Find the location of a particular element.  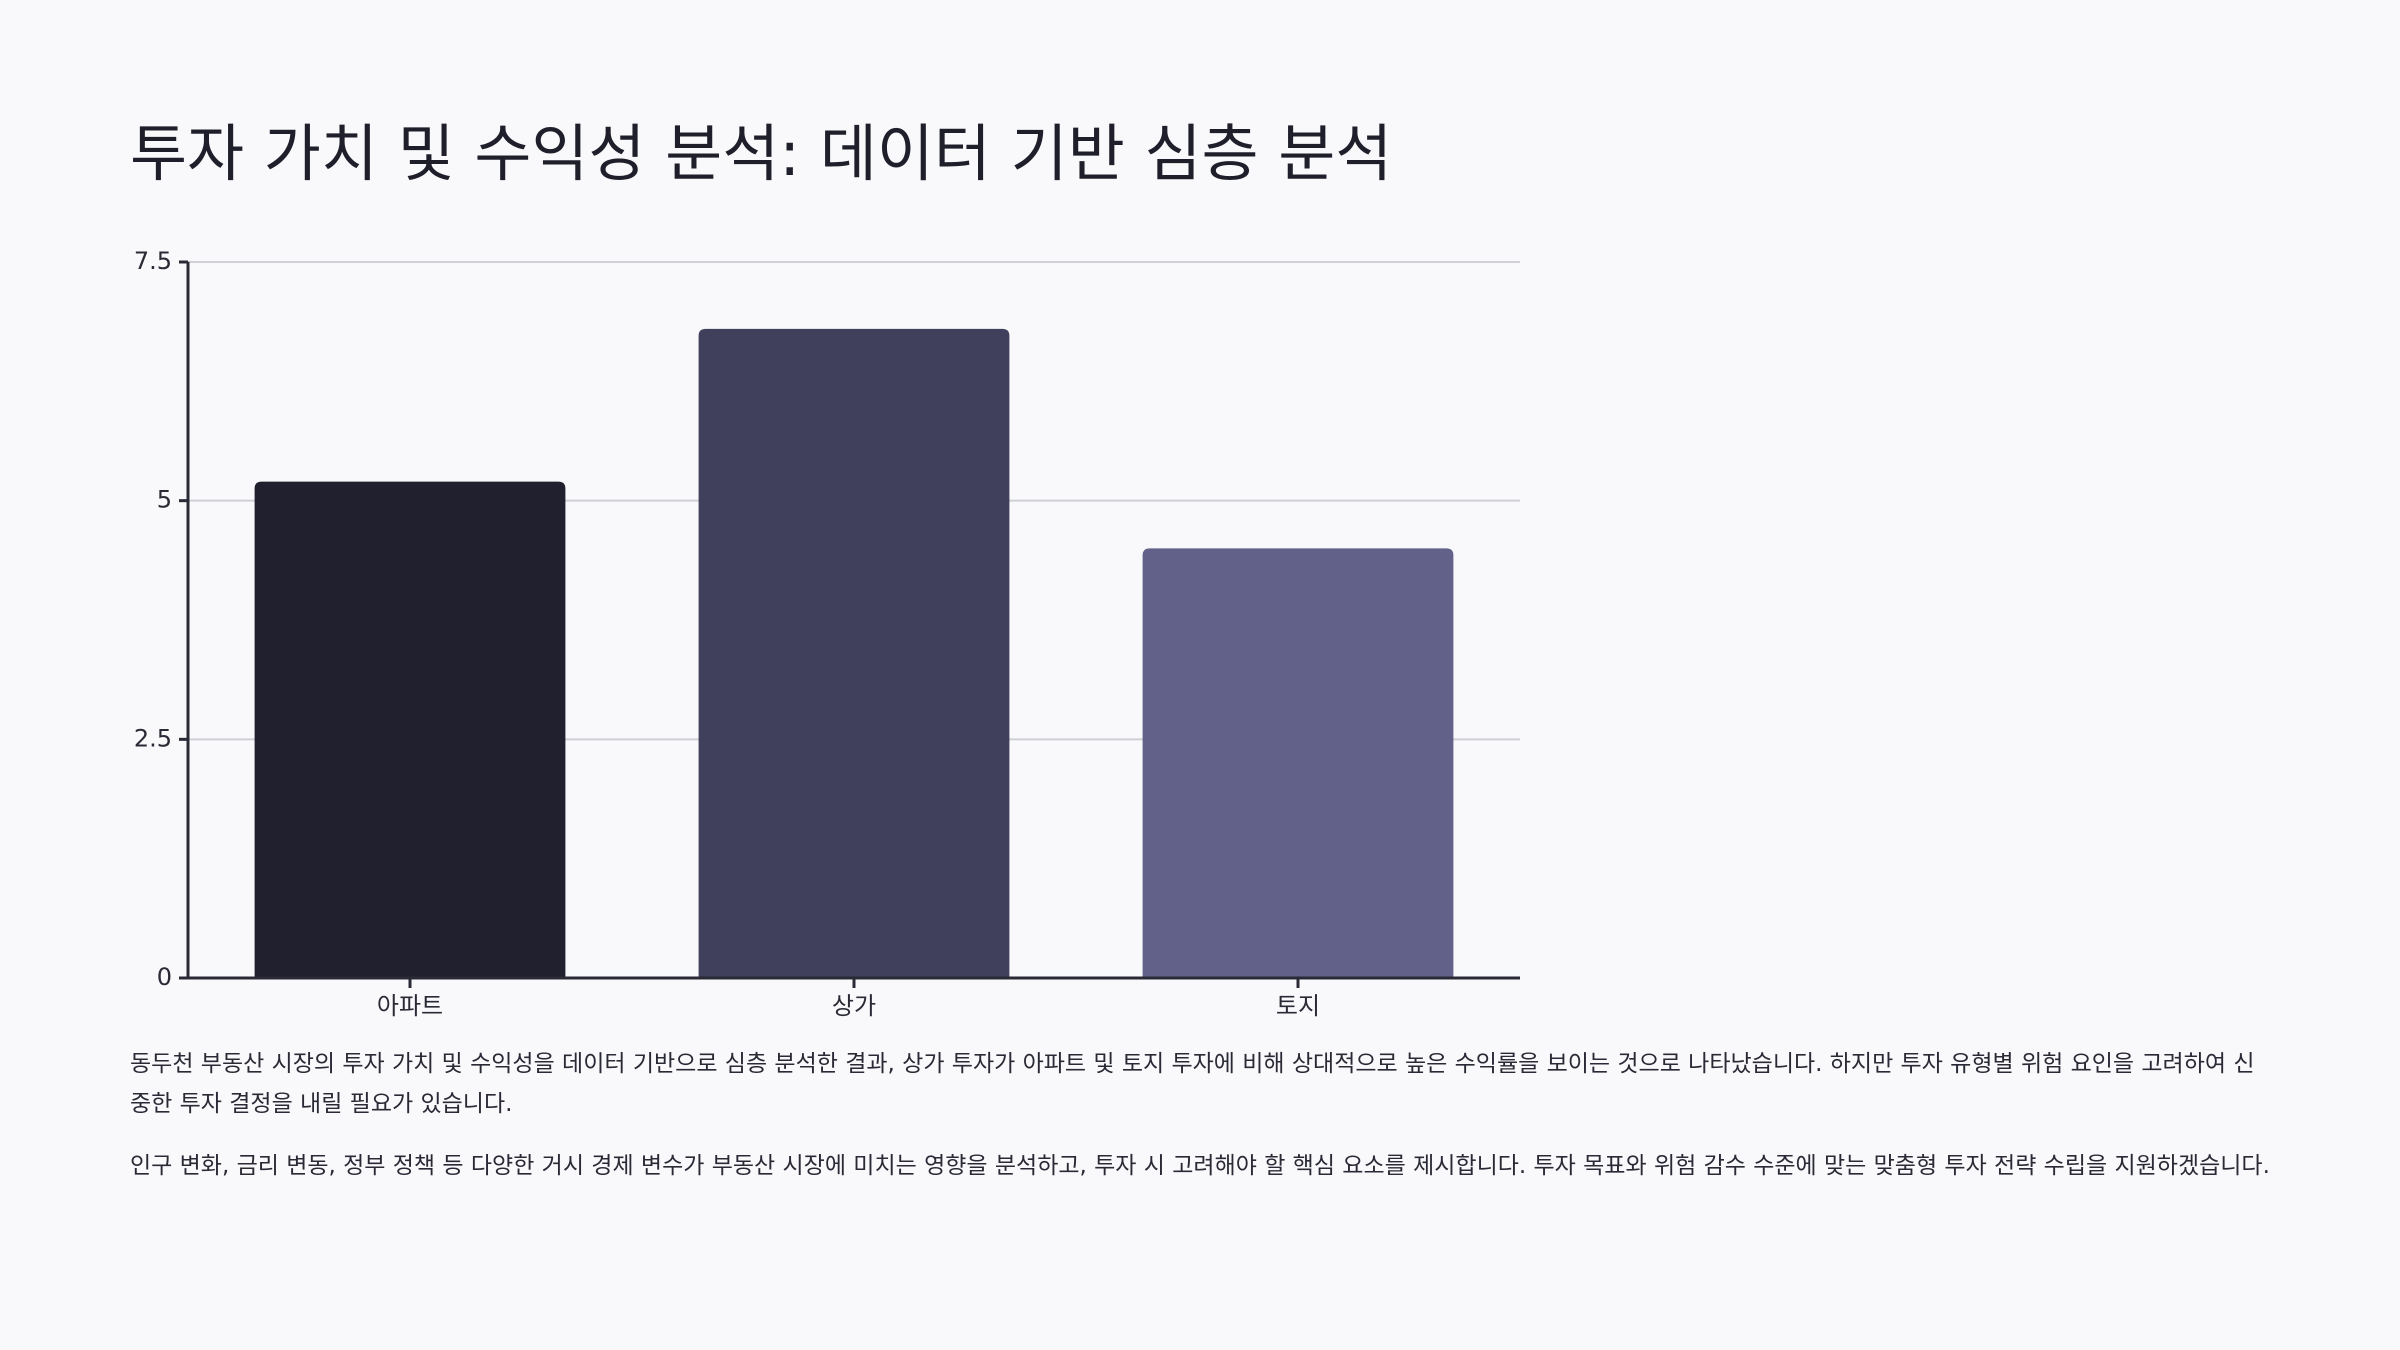

y-tick-label: 5 is located at coordinates (164, 500).